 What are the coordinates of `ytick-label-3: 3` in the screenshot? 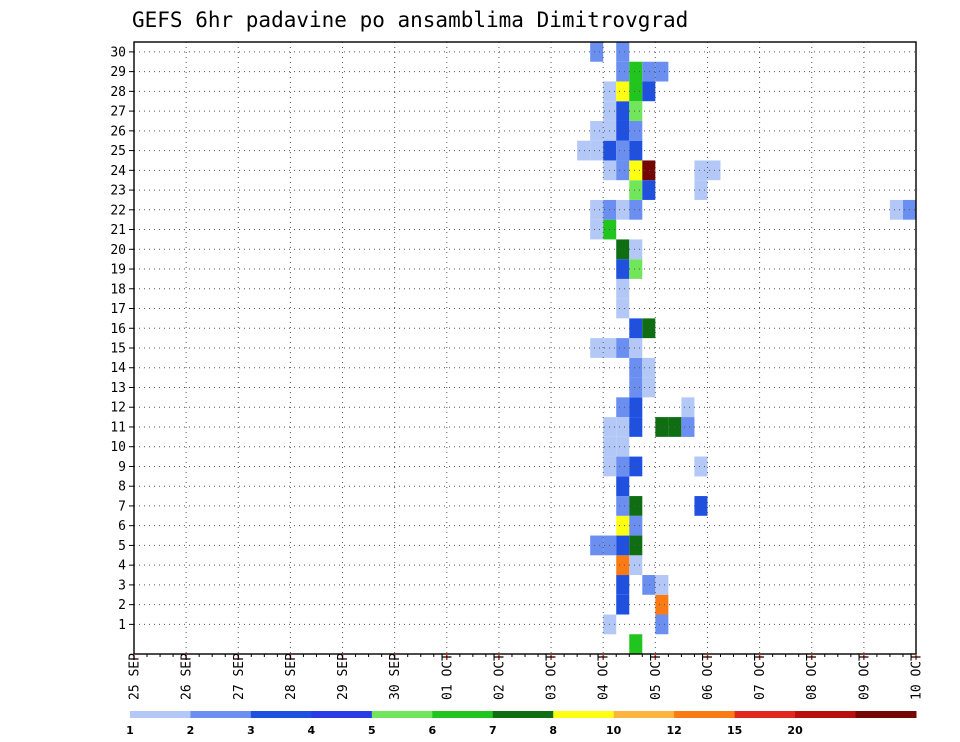 It's located at (122, 585).